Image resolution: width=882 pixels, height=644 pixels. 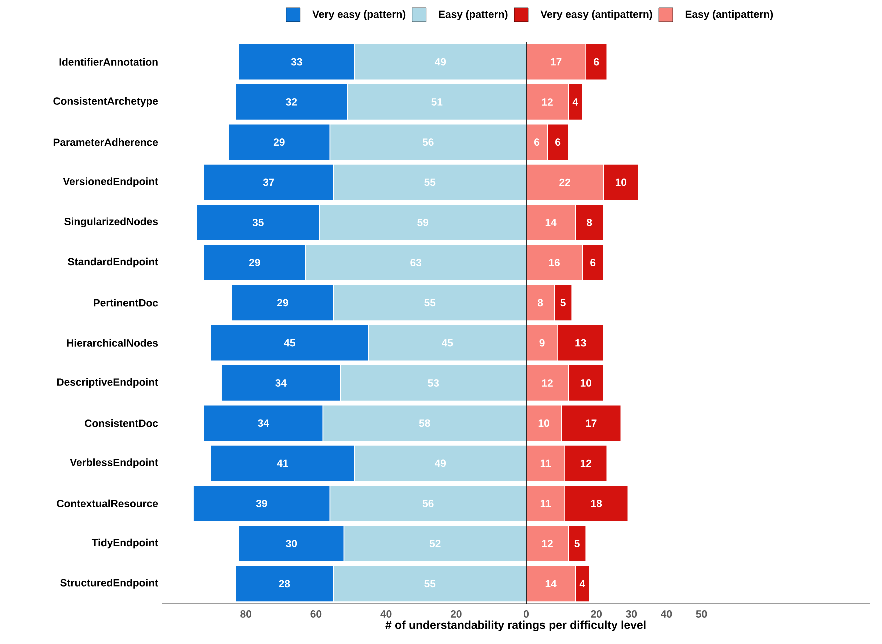 What do you see at coordinates (292, 102) in the screenshot?
I see `data-label: 32` at bounding box center [292, 102].